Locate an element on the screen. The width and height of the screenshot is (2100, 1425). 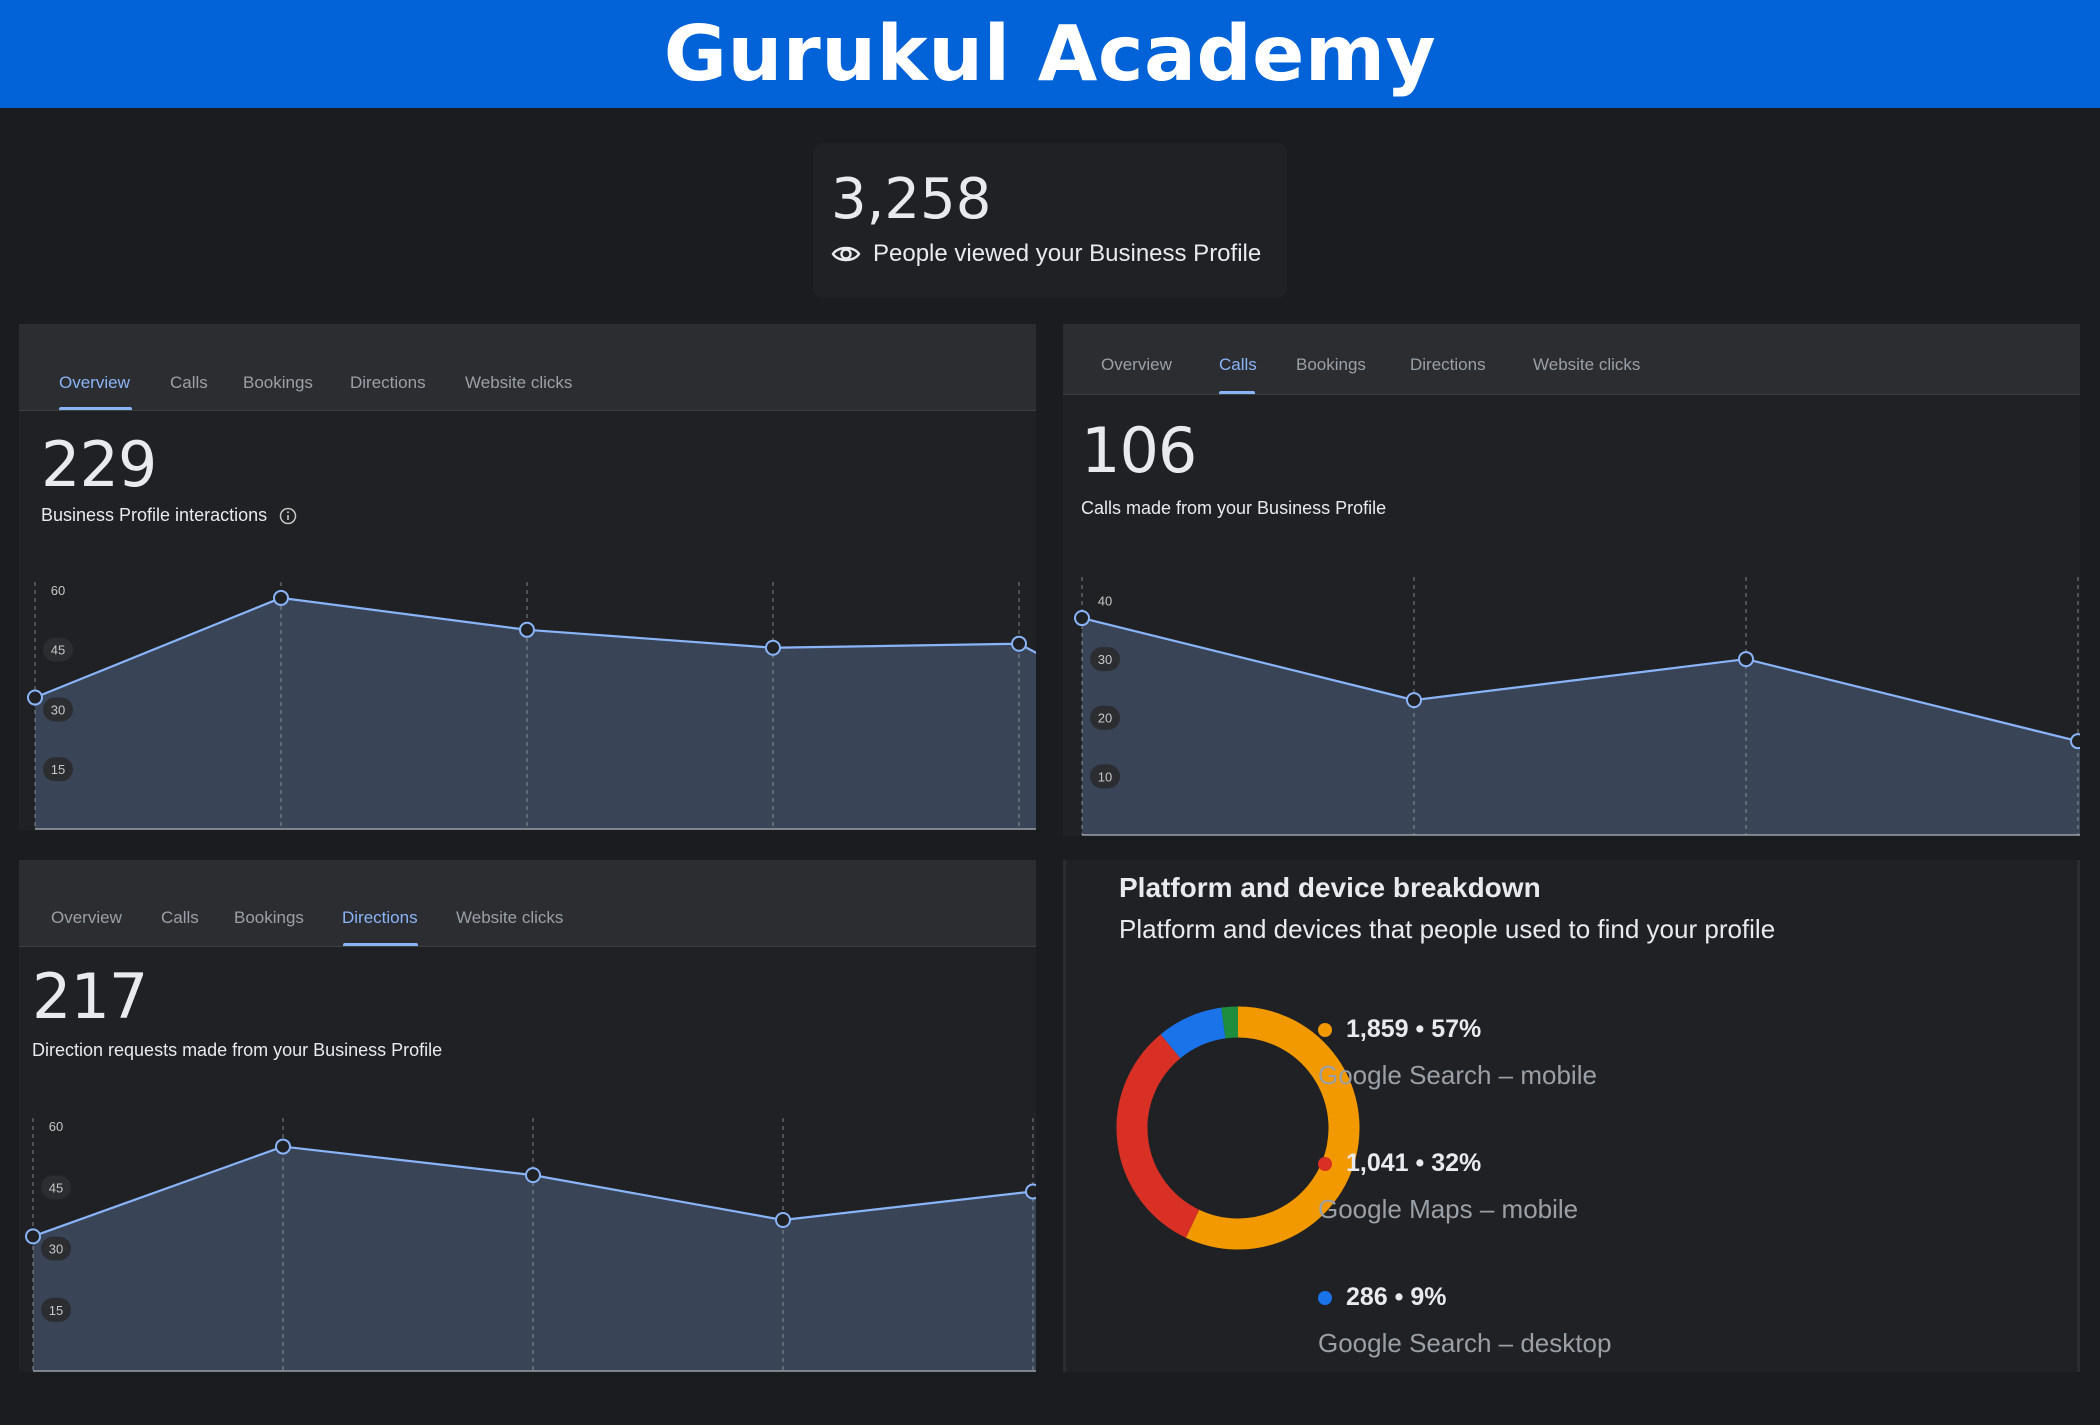
legend-item-search-mobile: 1,859 • 57% Google Search – mobile is located at coordinates (1457, 1053).